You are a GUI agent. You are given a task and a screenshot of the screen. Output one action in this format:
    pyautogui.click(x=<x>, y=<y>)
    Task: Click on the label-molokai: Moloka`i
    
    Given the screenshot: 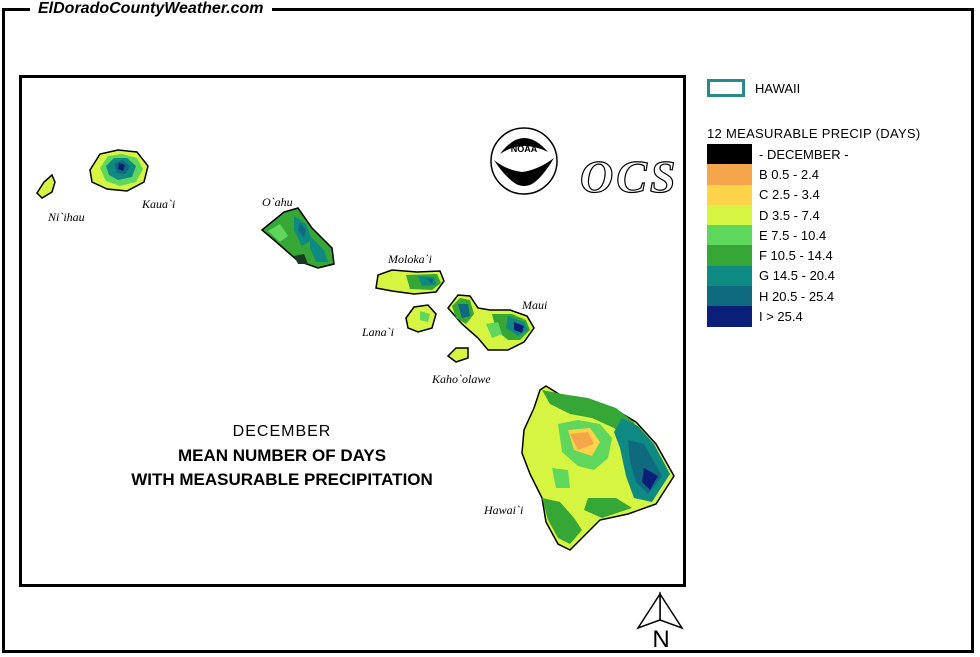 What is the action you would take?
    pyautogui.click(x=409, y=259)
    